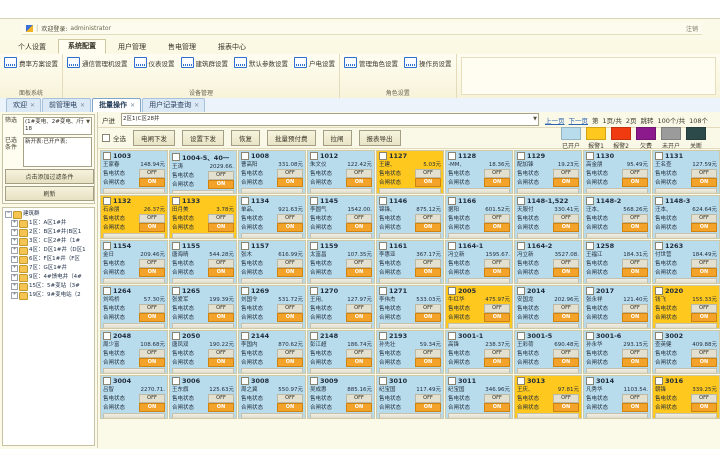  What do you see at coordinates (203, 397) in the screenshot?
I see `meter-card: 3006 王东旗 125.63元 售电状态 OFF 合闸状态 ON` at bounding box center [203, 397].